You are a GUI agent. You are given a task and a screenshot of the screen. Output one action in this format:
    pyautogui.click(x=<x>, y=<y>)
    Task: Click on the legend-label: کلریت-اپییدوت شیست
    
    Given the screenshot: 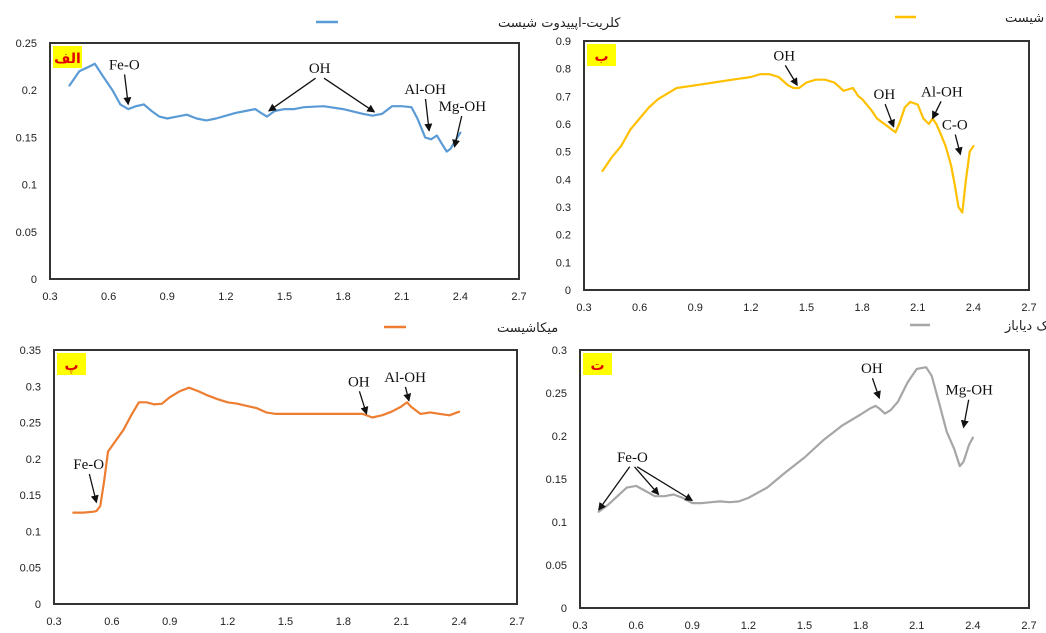 What is the action you would take?
    pyautogui.click(x=559, y=23)
    